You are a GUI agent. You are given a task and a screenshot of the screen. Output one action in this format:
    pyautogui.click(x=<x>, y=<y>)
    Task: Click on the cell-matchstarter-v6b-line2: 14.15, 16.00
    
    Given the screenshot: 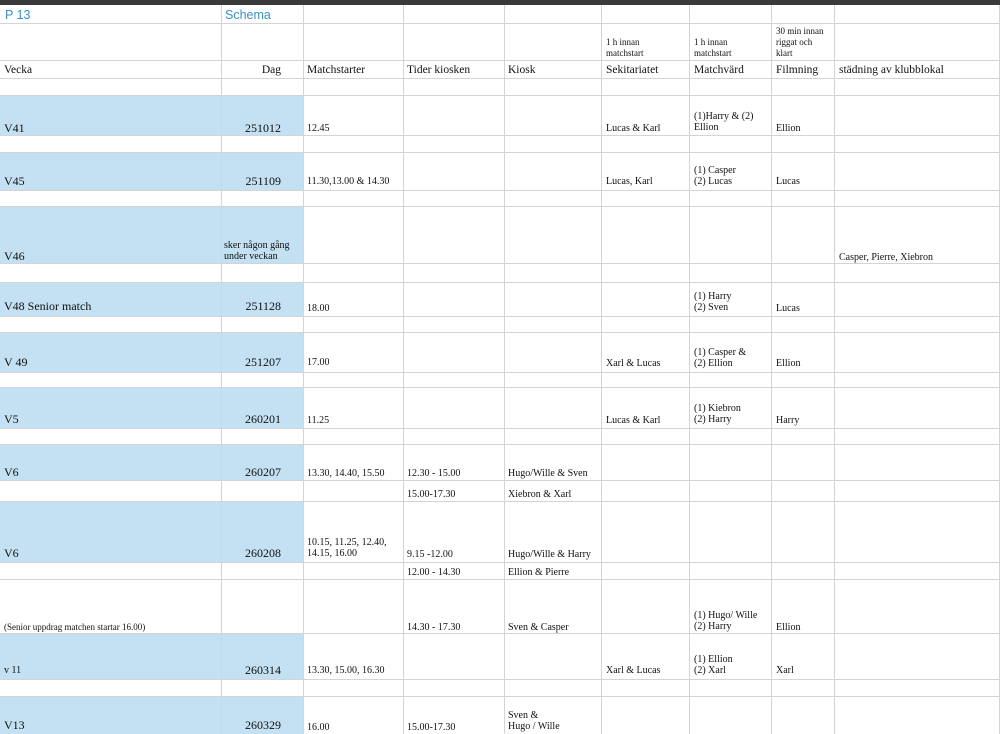 What is the action you would take?
    pyautogui.click(x=332, y=553)
    